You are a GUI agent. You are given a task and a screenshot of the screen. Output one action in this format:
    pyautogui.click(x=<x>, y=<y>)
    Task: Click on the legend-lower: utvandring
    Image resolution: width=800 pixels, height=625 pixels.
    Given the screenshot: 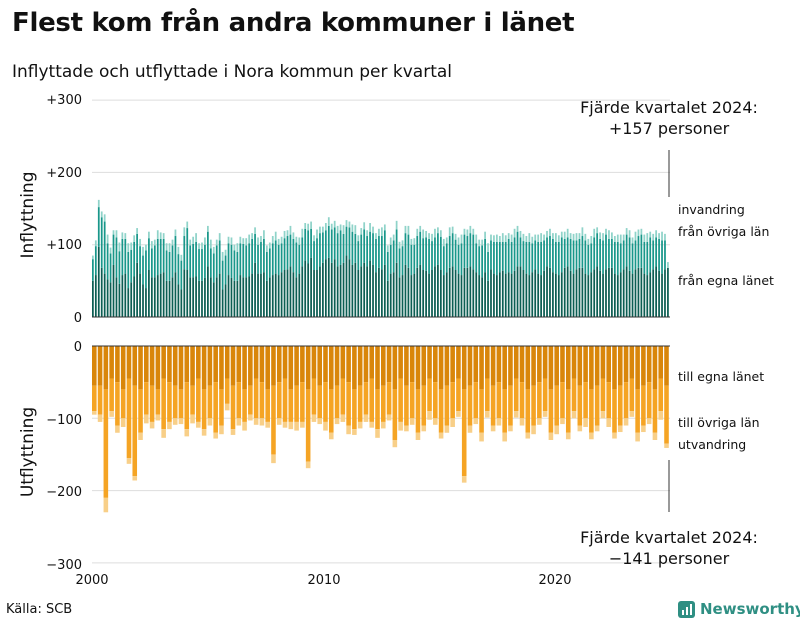 What is the action you would take?
    pyautogui.click(x=712, y=444)
    